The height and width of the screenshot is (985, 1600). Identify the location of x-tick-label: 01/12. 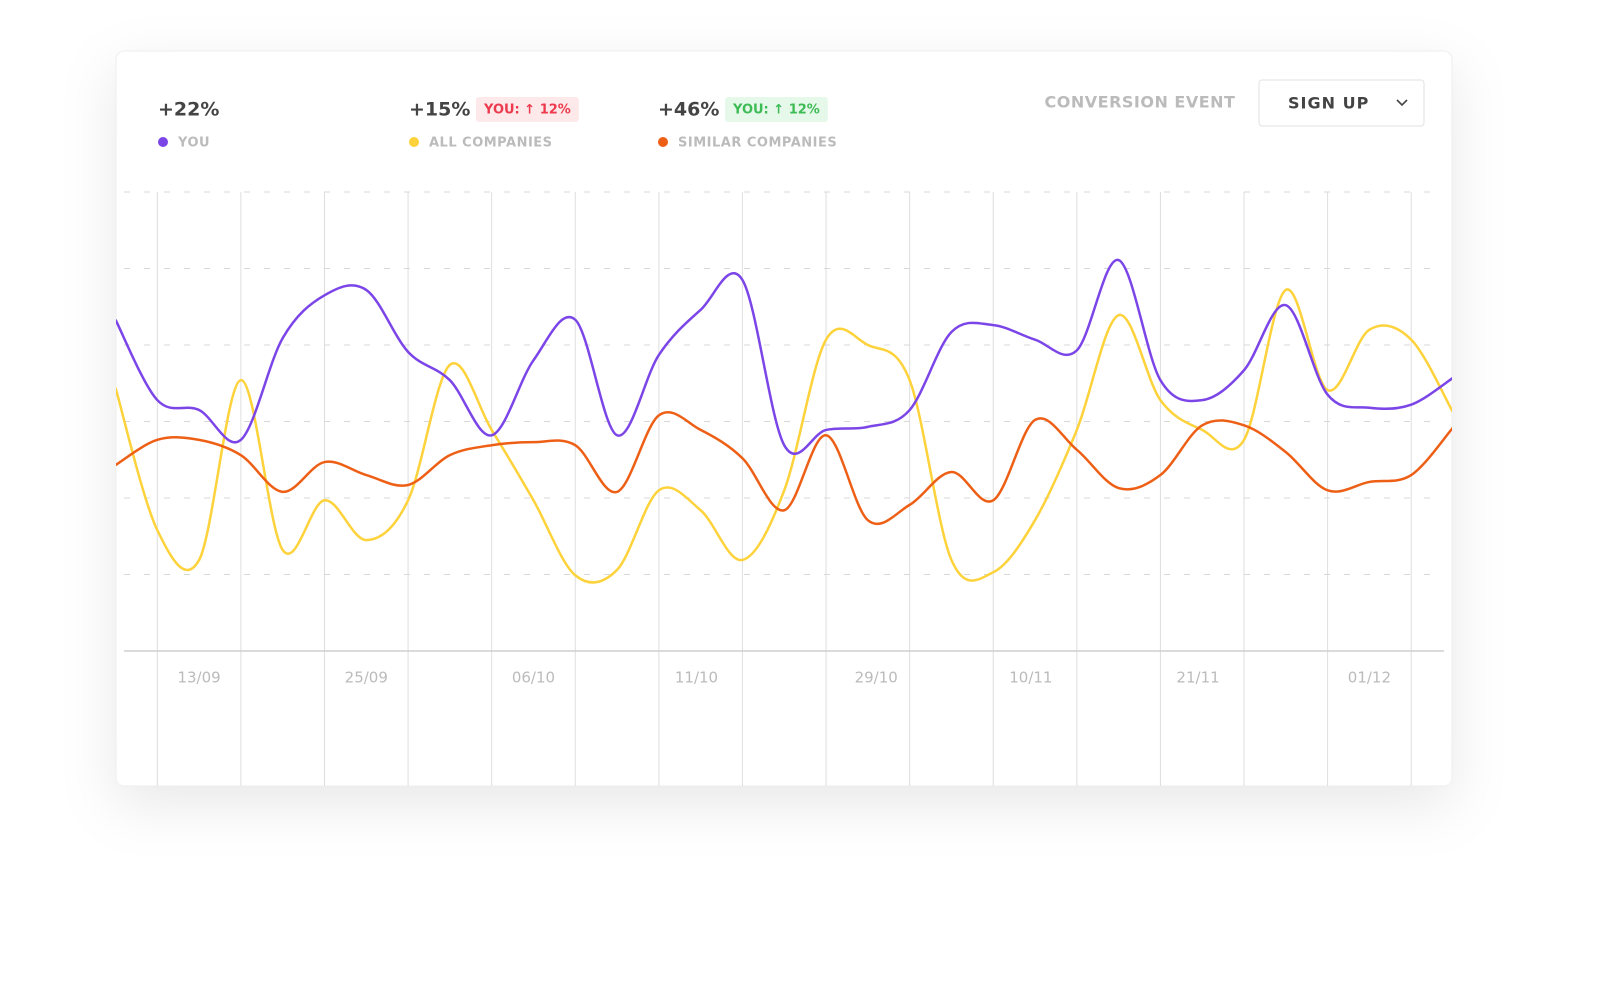
(1369, 678).